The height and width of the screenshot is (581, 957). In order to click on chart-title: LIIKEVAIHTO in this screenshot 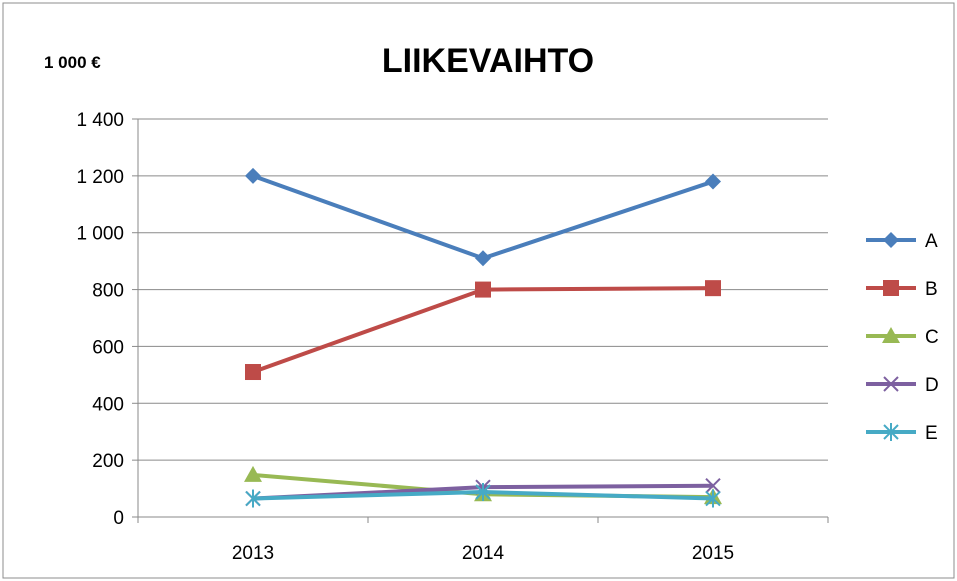, I will do `click(488, 61)`.